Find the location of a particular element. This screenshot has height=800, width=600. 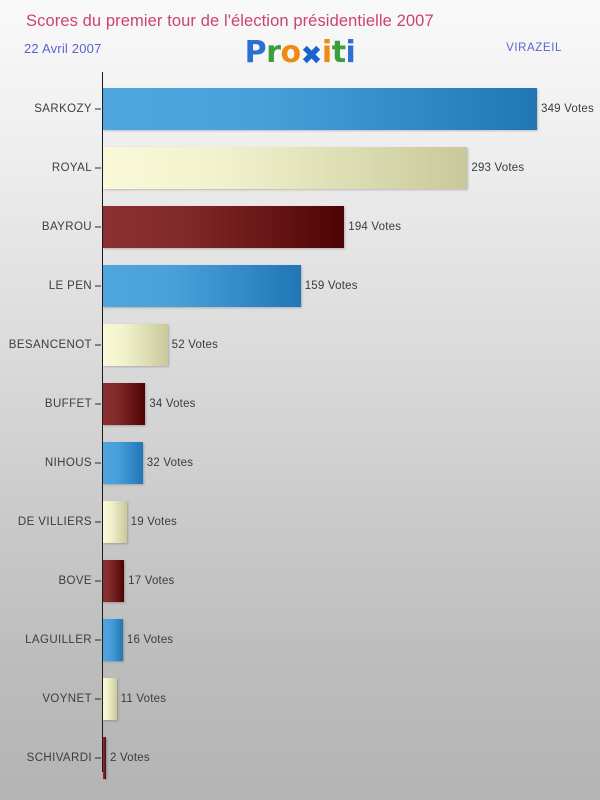

bar-row: NIHOUS 32 Votes is located at coordinates (300, 462).